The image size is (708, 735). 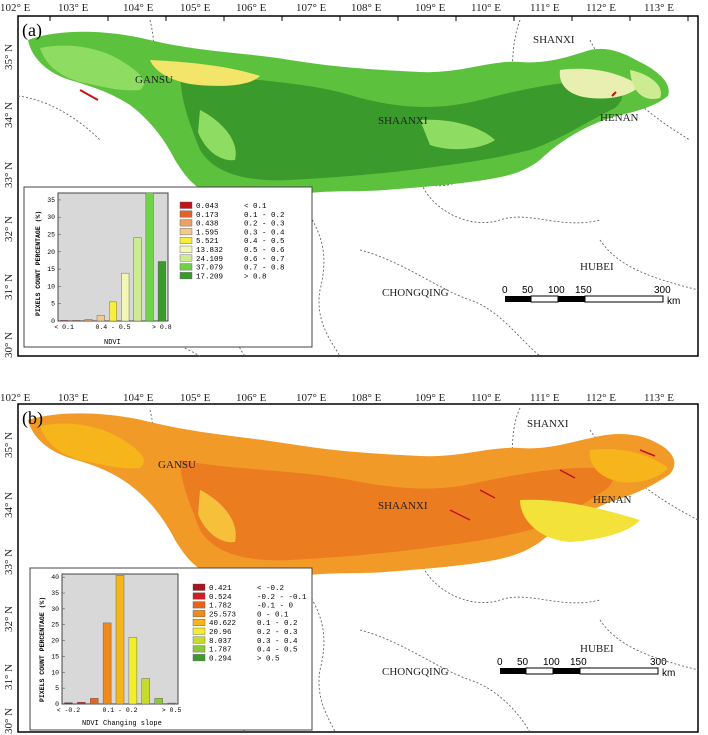 What do you see at coordinates (223, 615) in the screenshot?
I see `legend-value: 25.573` at bounding box center [223, 615].